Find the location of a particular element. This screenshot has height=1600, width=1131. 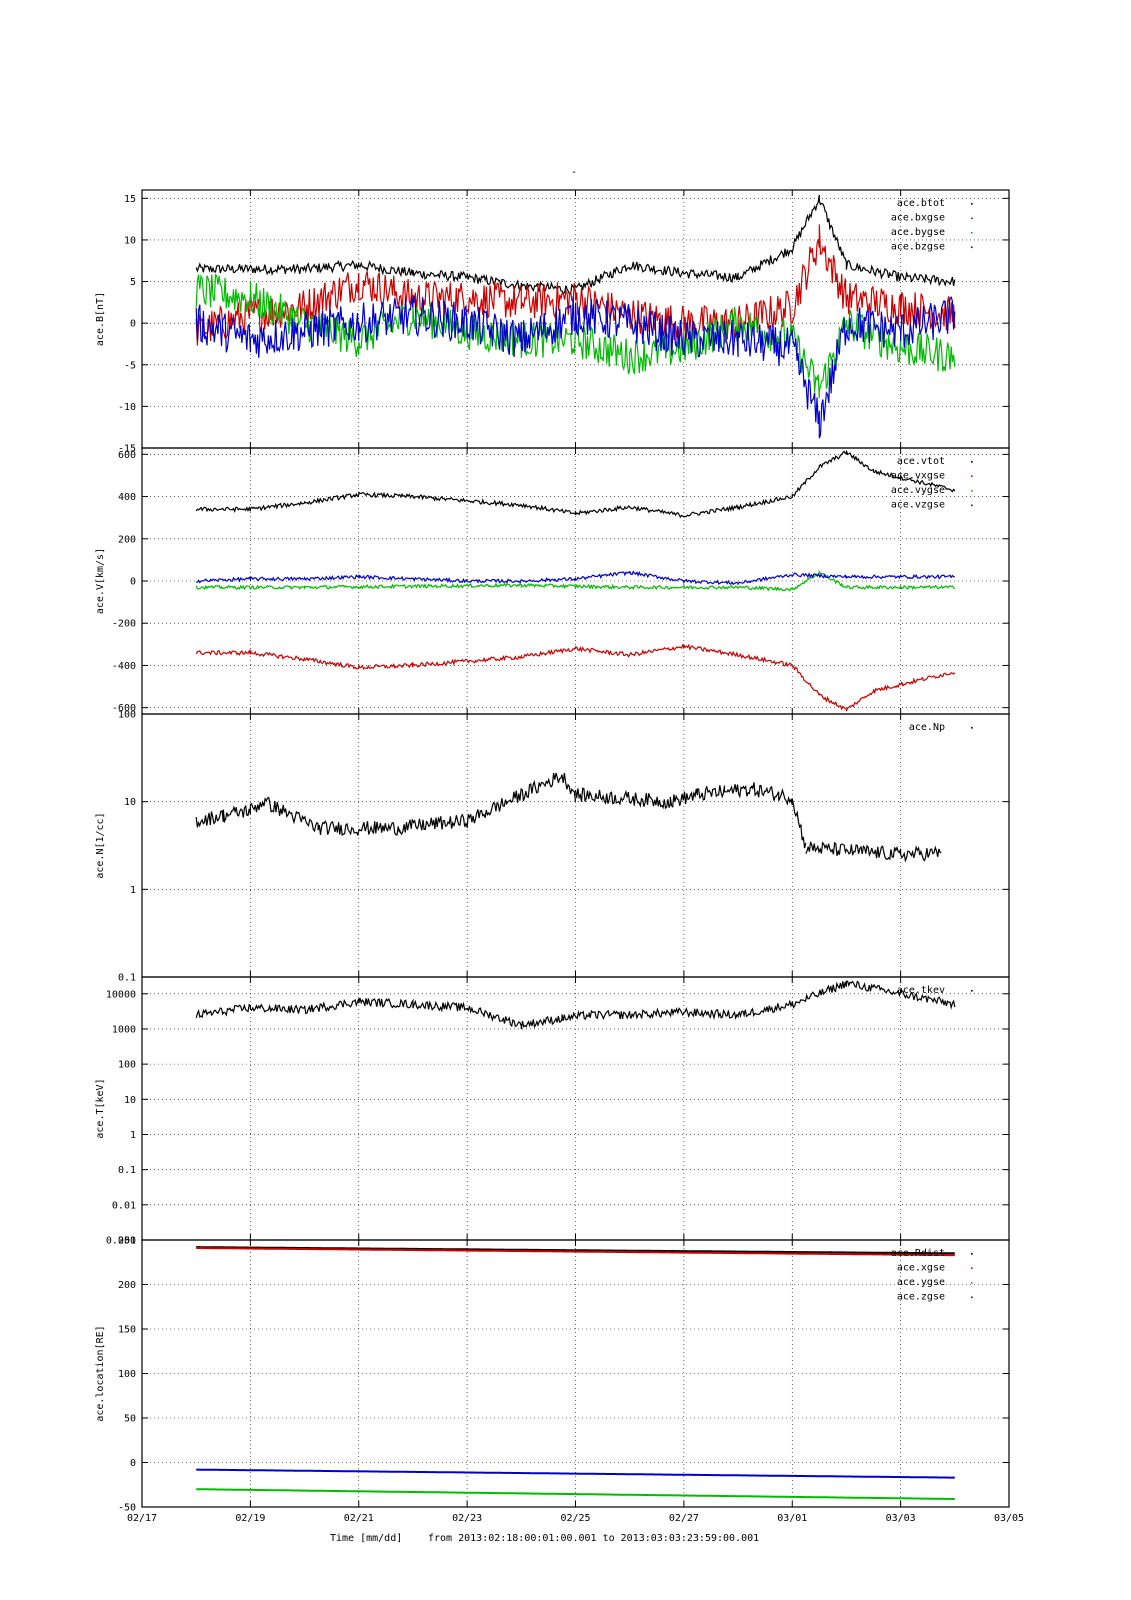

legend-label: ace.bxgse is located at coordinates (918, 218).